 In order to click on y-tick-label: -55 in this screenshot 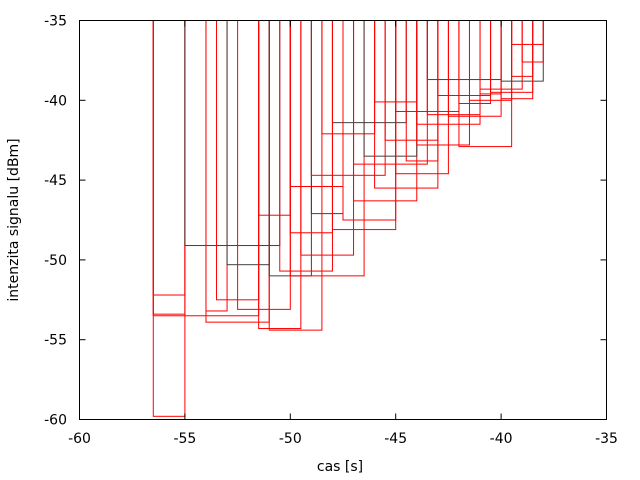, I will do `click(55, 341)`.